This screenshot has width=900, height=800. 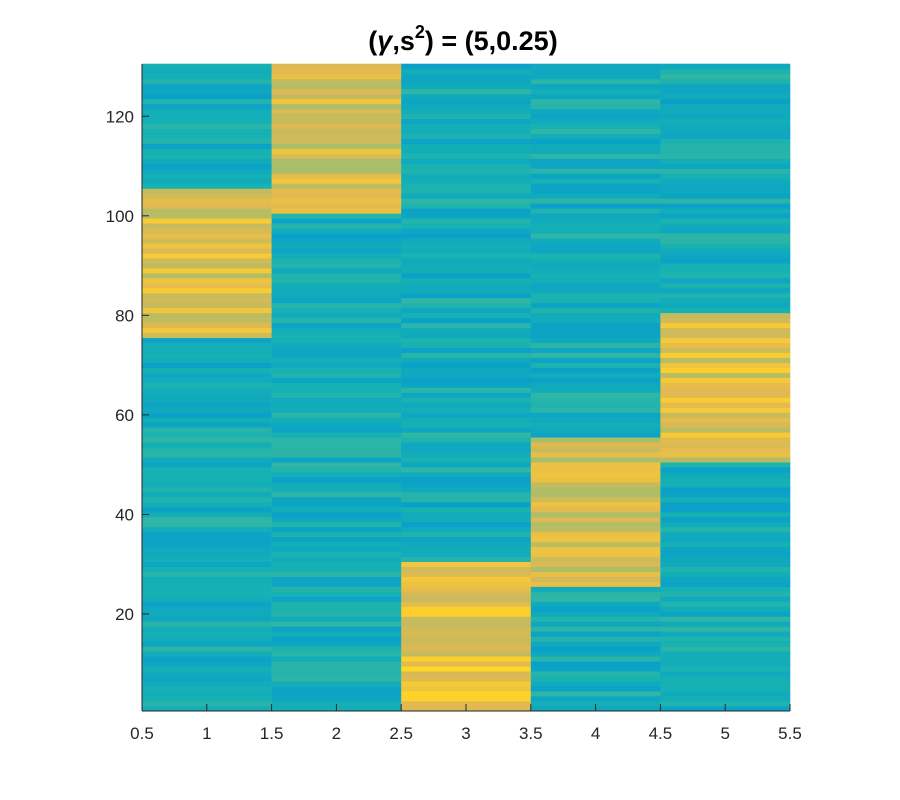 I want to click on x-tick-label: 1, so click(x=206, y=733).